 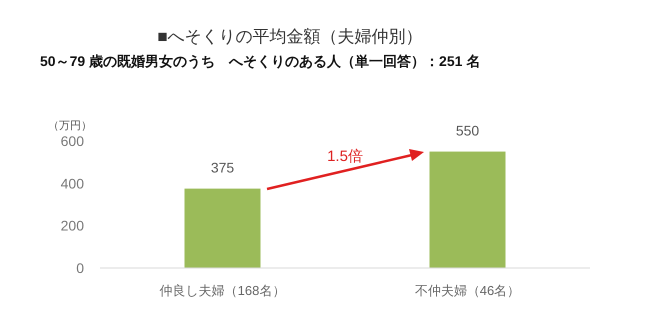 I want to click on data-label: 375, so click(x=222, y=168).